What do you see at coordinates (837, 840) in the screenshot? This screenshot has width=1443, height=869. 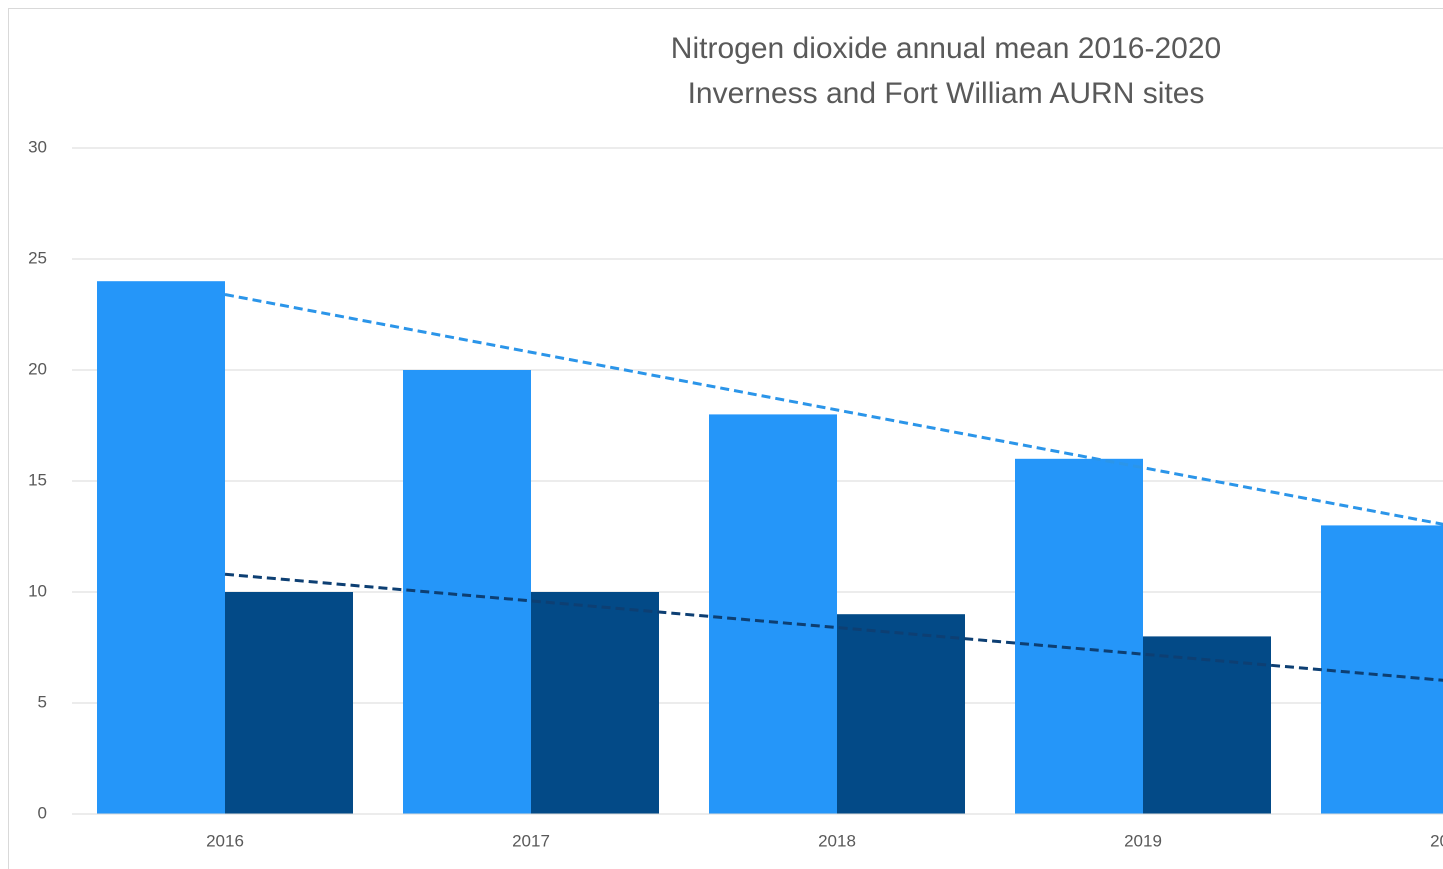 I see `x-tick-label: 2018` at bounding box center [837, 840].